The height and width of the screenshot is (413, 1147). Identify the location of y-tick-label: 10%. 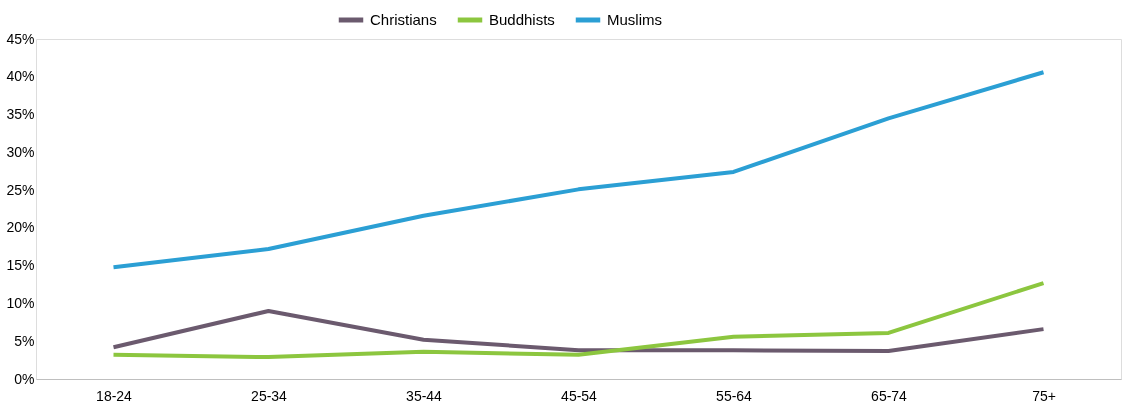
(20, 302).